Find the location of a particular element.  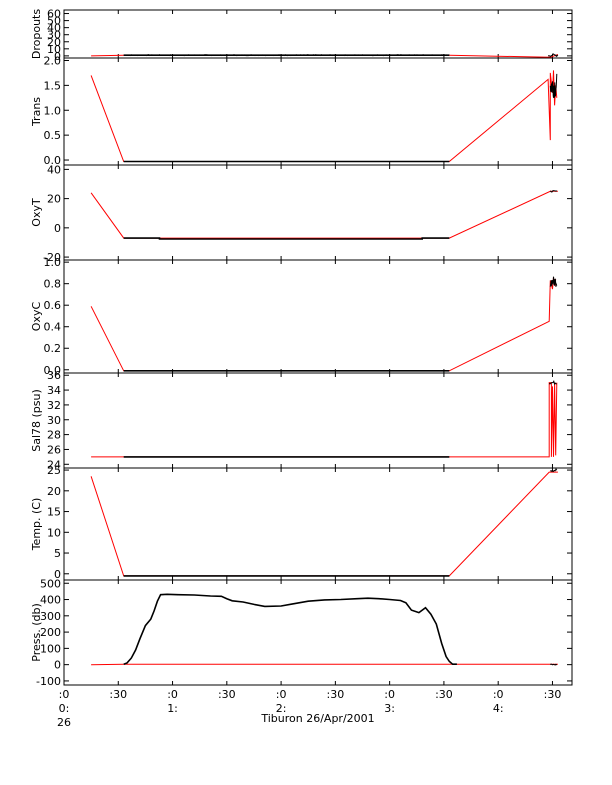

x-tick-label: 26 is located at coordinates (64, 722).